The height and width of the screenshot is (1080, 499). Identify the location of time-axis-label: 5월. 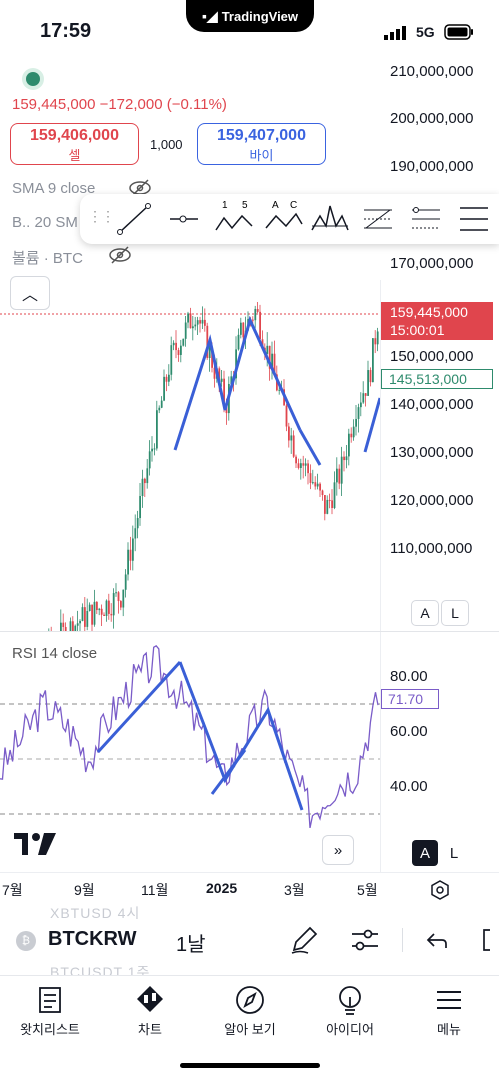
(367, 890).